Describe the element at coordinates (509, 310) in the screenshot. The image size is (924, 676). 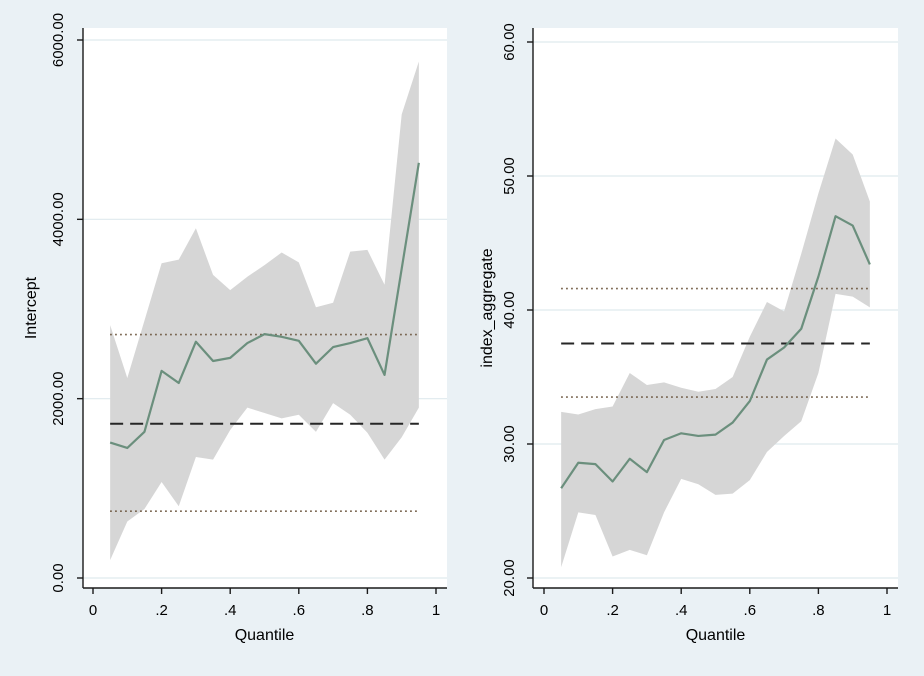
I see `y-tick-label: 40.00` at that location.